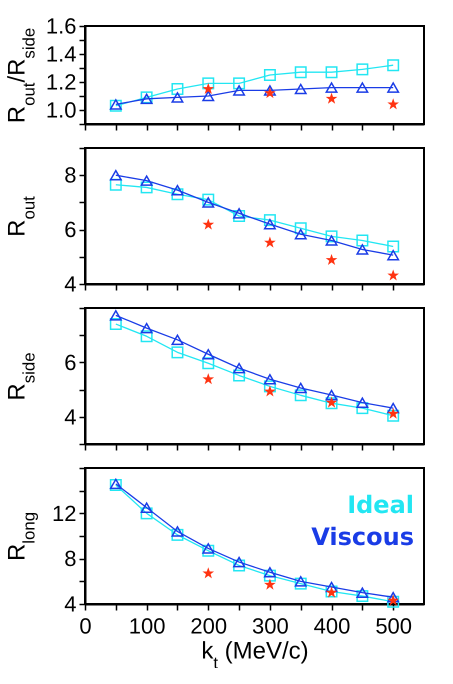  I want to click on y-tick-label: 1.2, so click(61, 82).